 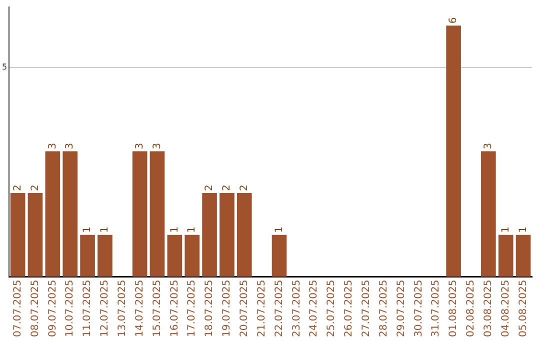 What do you see at coordinates (262, 309) in the screenshot?
I see `x-tick-label: 21.07.2025` at bounding box center [262, 309].